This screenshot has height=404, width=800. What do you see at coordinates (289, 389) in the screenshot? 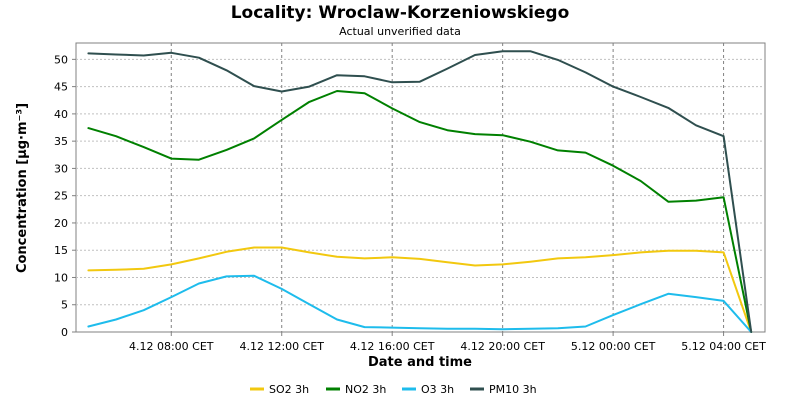
I see `legend-label: SO2 3h` at bounding box center [289, 389].